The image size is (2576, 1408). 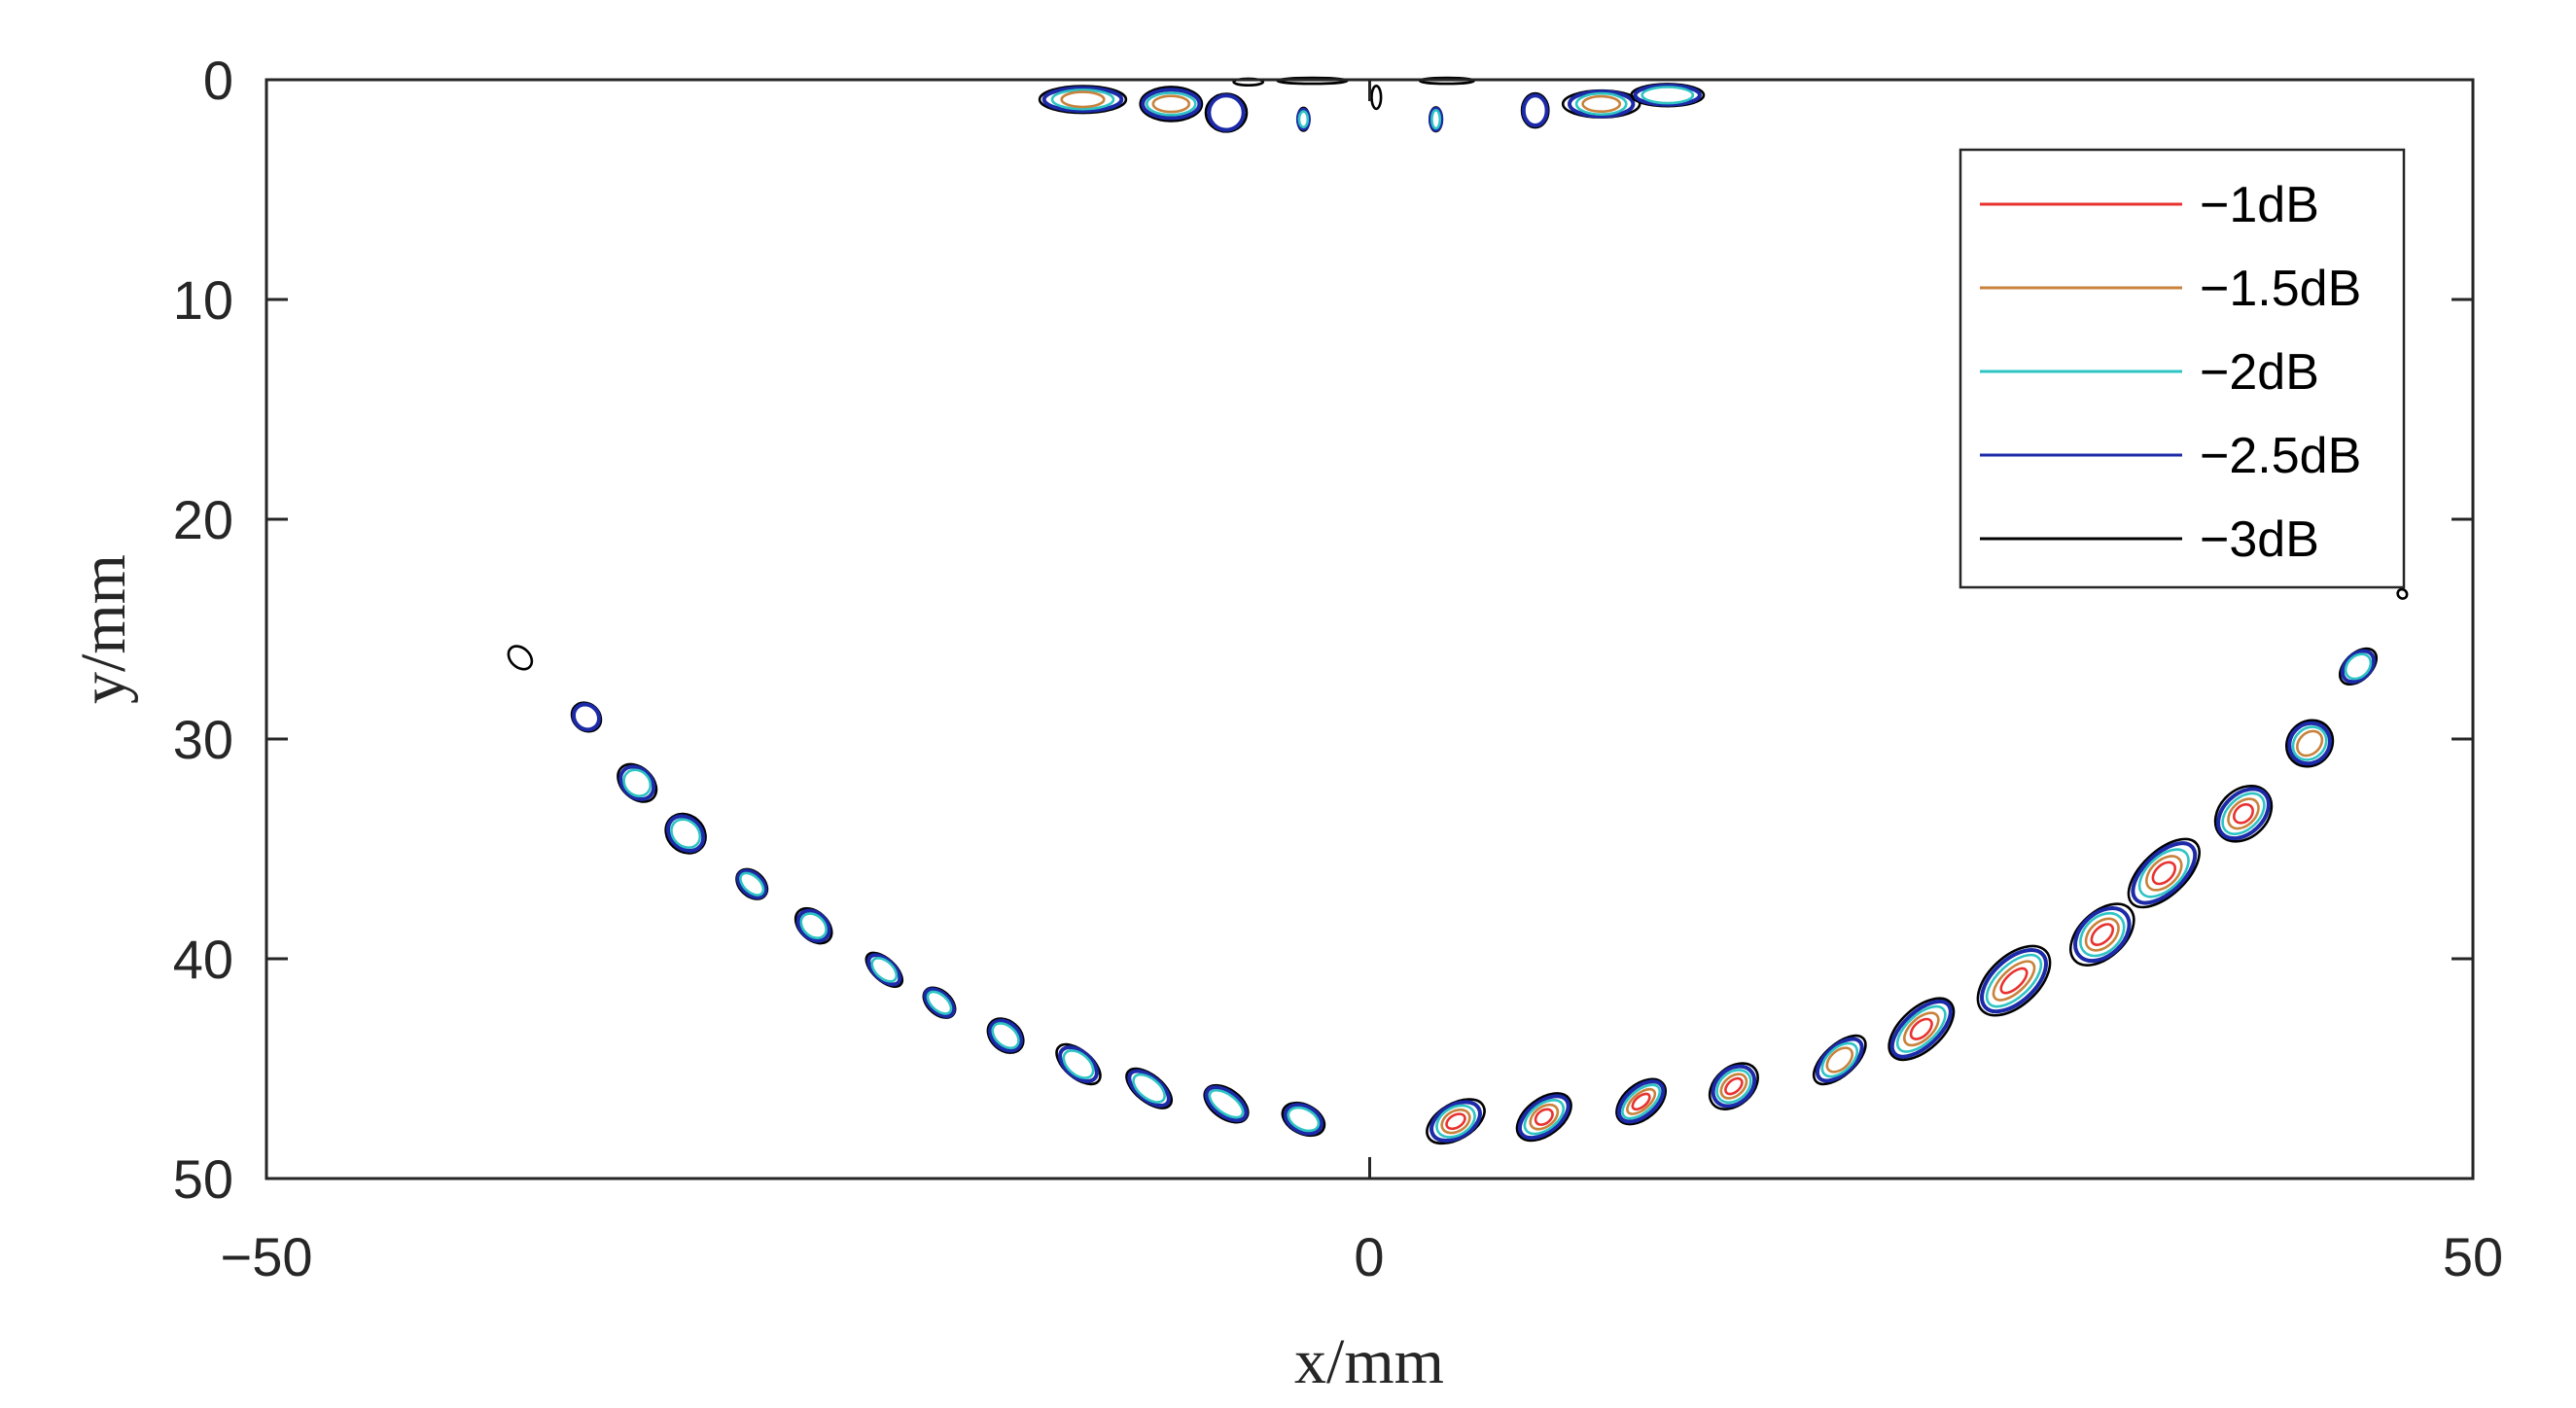 I want to click on y-tick-label: 20, so click(x=203, y=519).